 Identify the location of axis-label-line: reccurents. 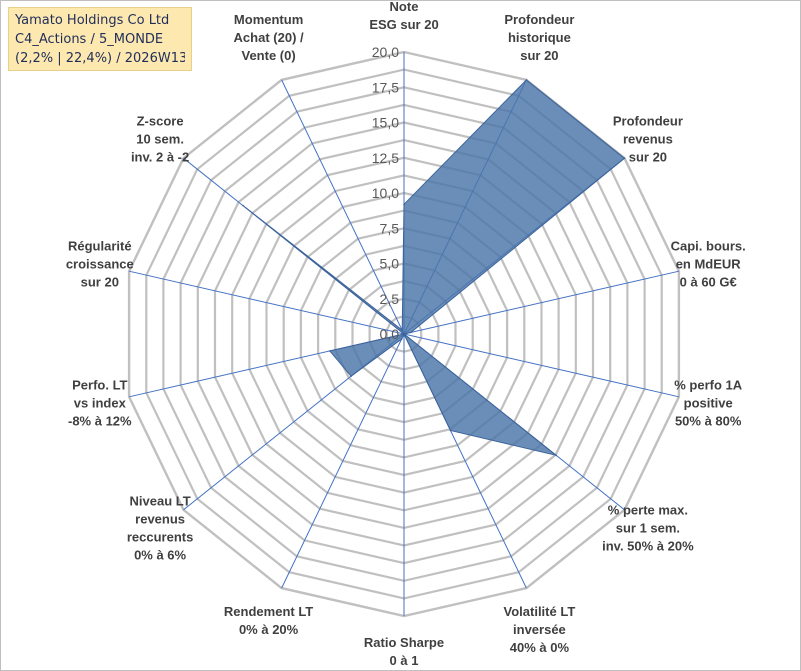
(160, 537).